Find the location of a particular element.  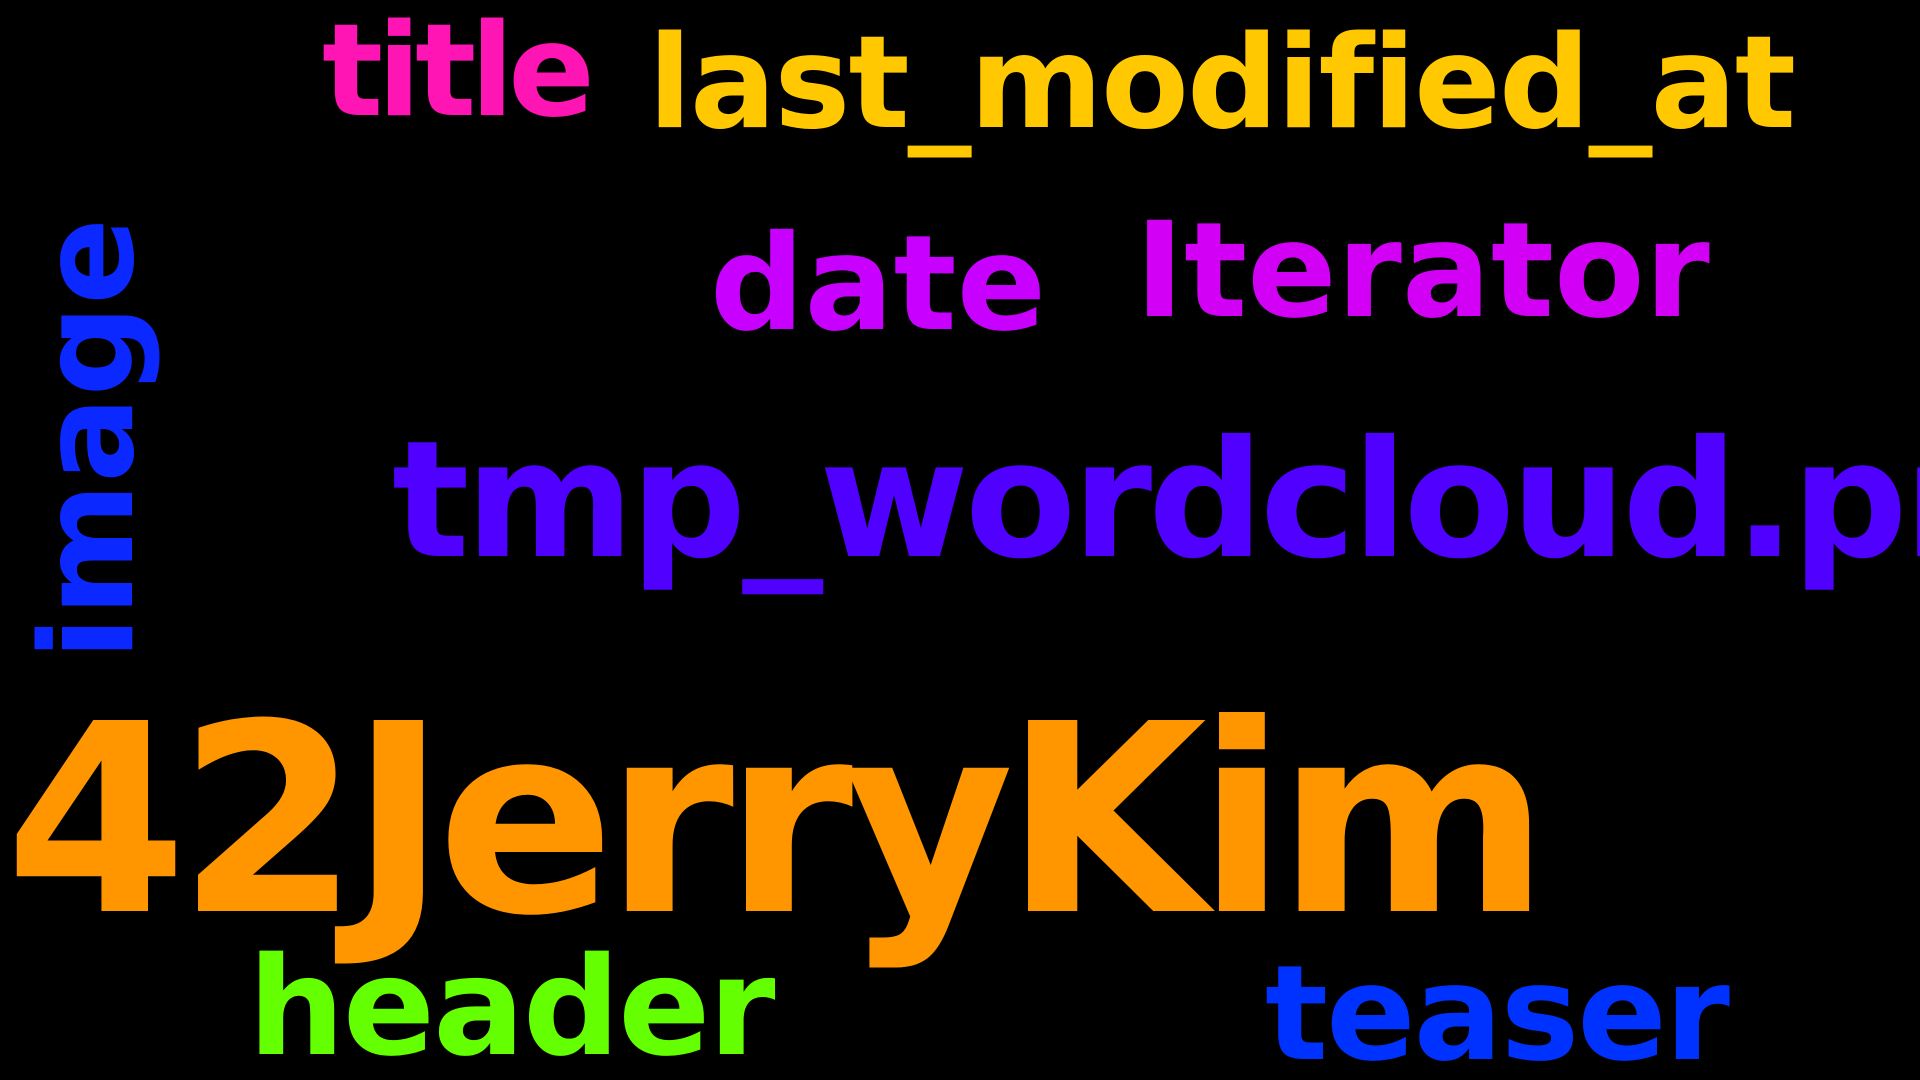

word-image: image is located at coordinates (88, 438).